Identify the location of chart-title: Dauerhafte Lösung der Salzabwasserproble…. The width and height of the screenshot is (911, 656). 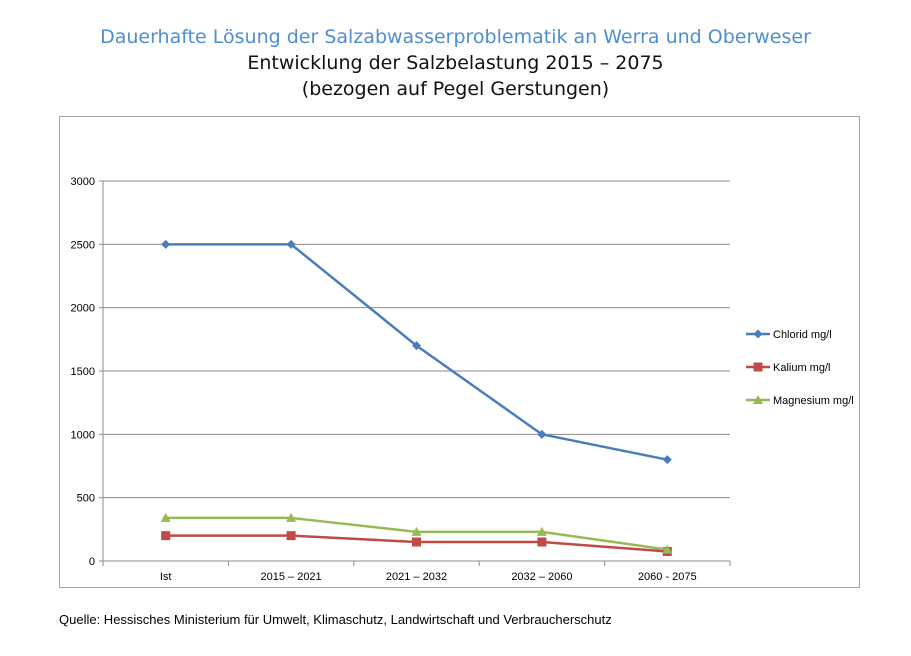
(455, 37).